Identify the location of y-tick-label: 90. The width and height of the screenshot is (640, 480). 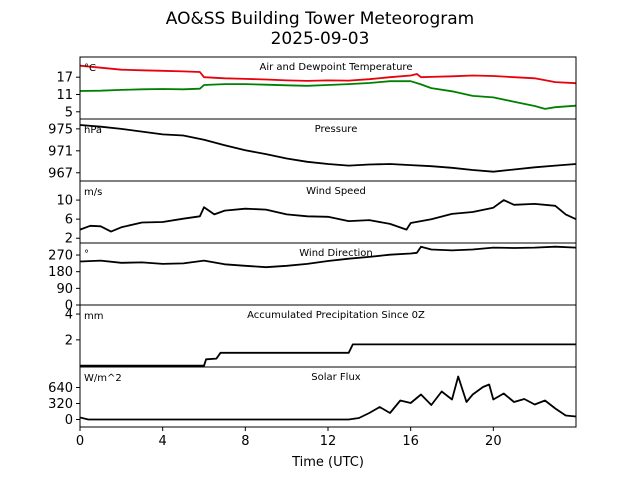
(64, 289).